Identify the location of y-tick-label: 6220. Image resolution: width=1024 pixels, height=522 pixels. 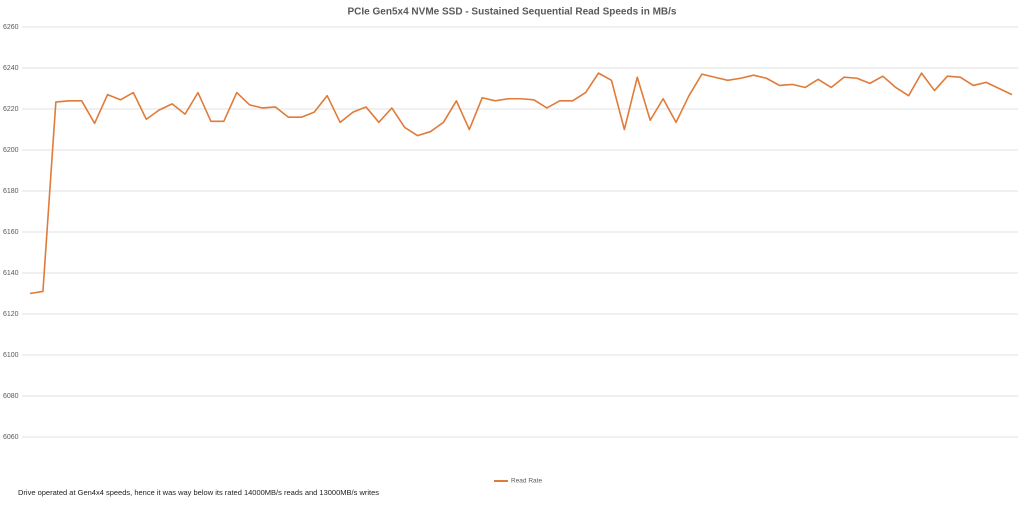
(11, 109).